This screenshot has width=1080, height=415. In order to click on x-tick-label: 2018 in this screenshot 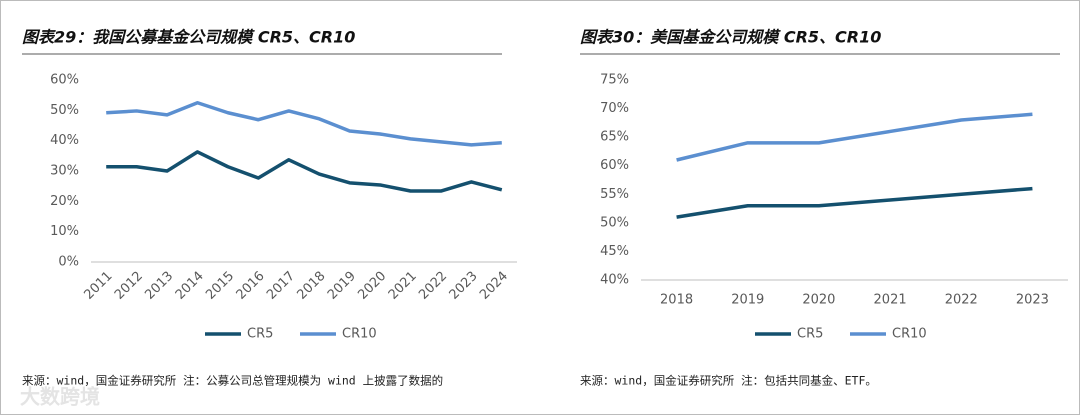, I will do `click(676, 300)`.